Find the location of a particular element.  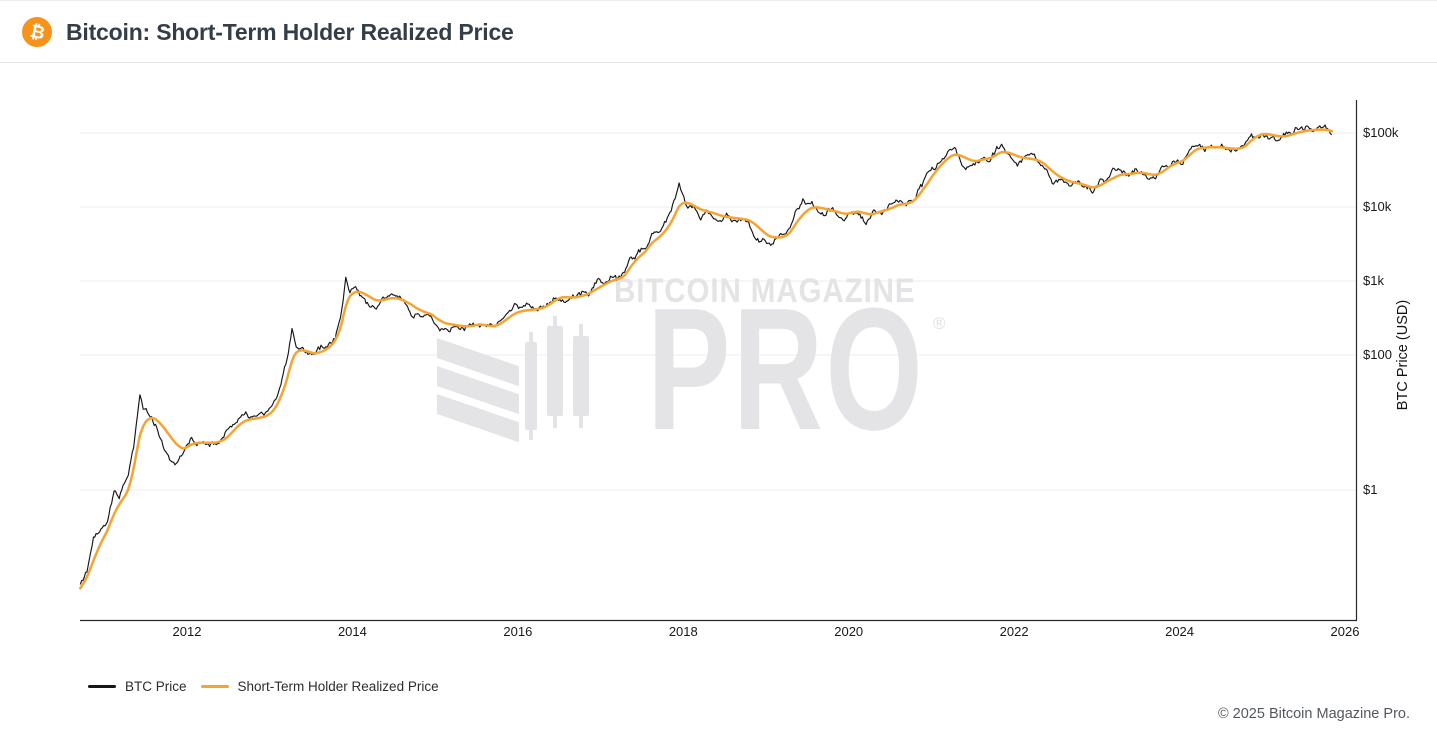

legend-swatch-sth-realized-price is located at coordinates (214, 686).